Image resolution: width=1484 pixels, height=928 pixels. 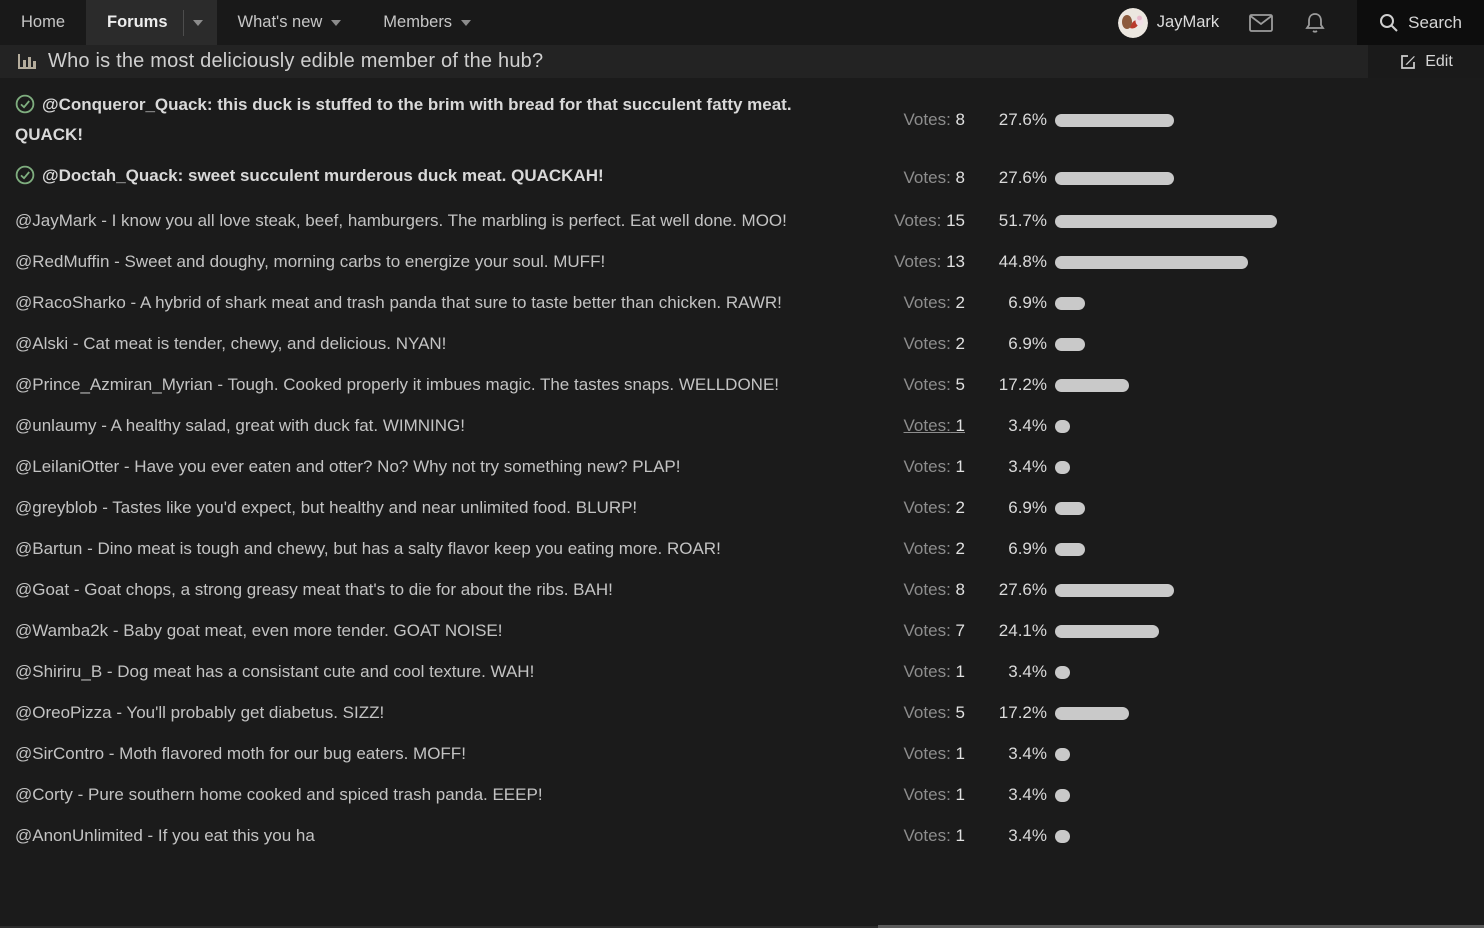 I want to click on nav-members-label: Members, so click(x=418, y=22).